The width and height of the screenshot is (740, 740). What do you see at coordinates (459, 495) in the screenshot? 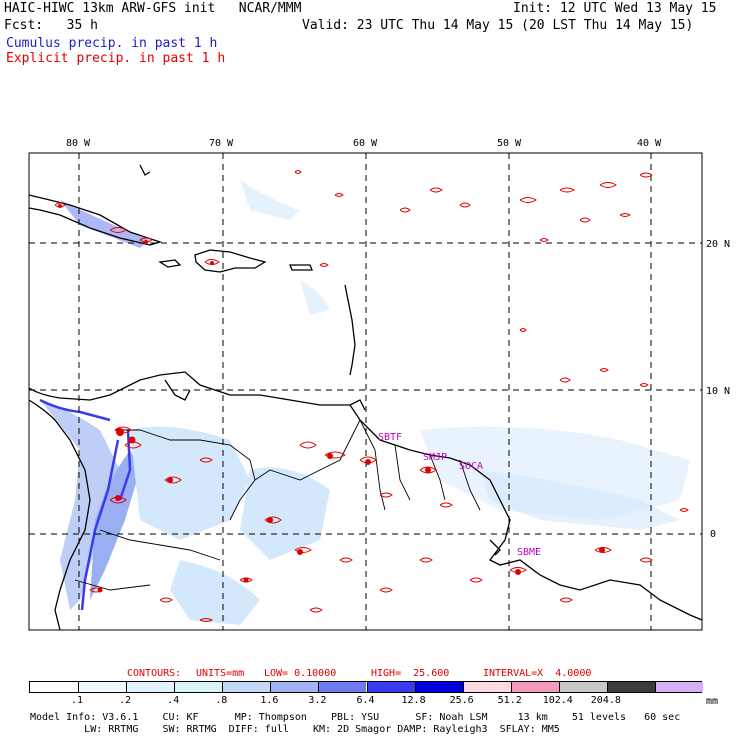
I see `station-labels: SBTF SMJP SOCA SBME` at bounding box center [459, 495].